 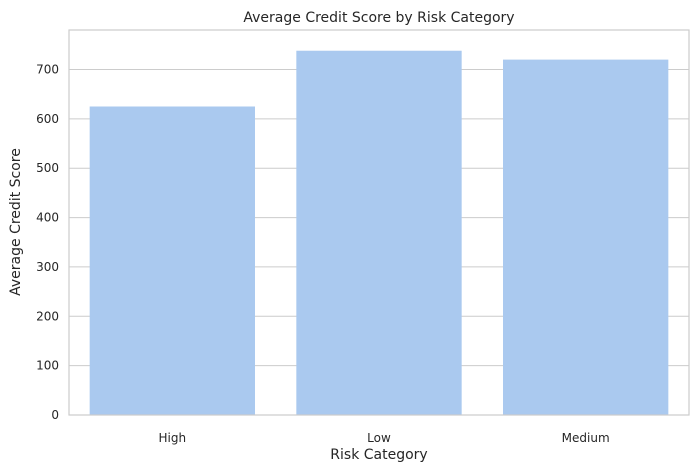 I want to click on y-tick-label: 700, so click(x=47, y=69).